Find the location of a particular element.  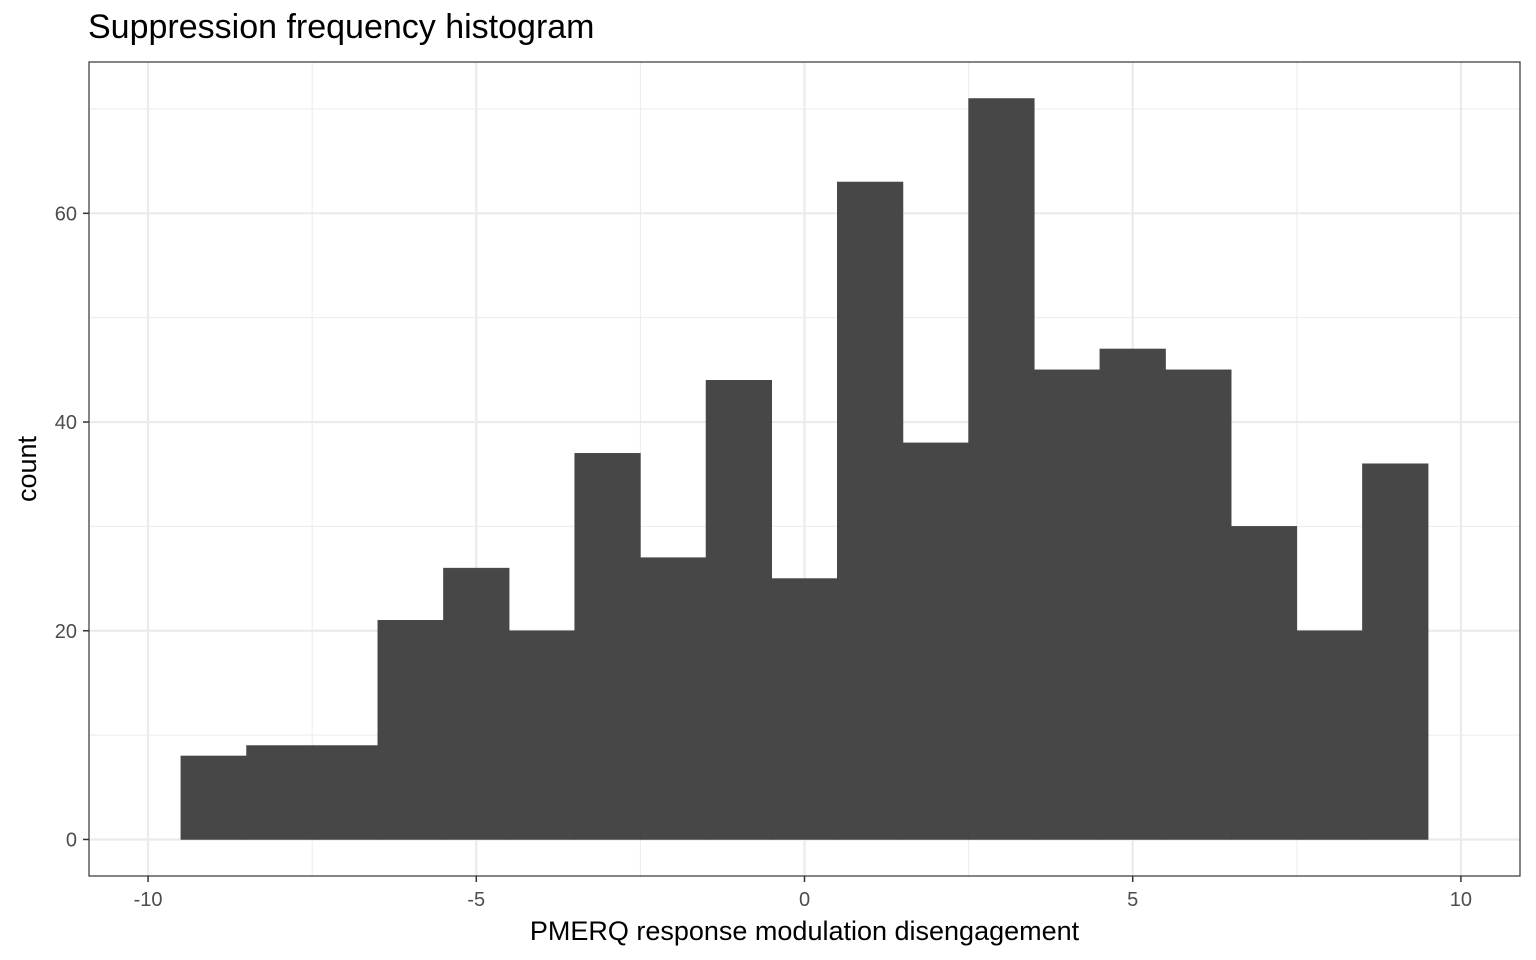

y-tick-label: 60 is located at coordinates (66, 214).